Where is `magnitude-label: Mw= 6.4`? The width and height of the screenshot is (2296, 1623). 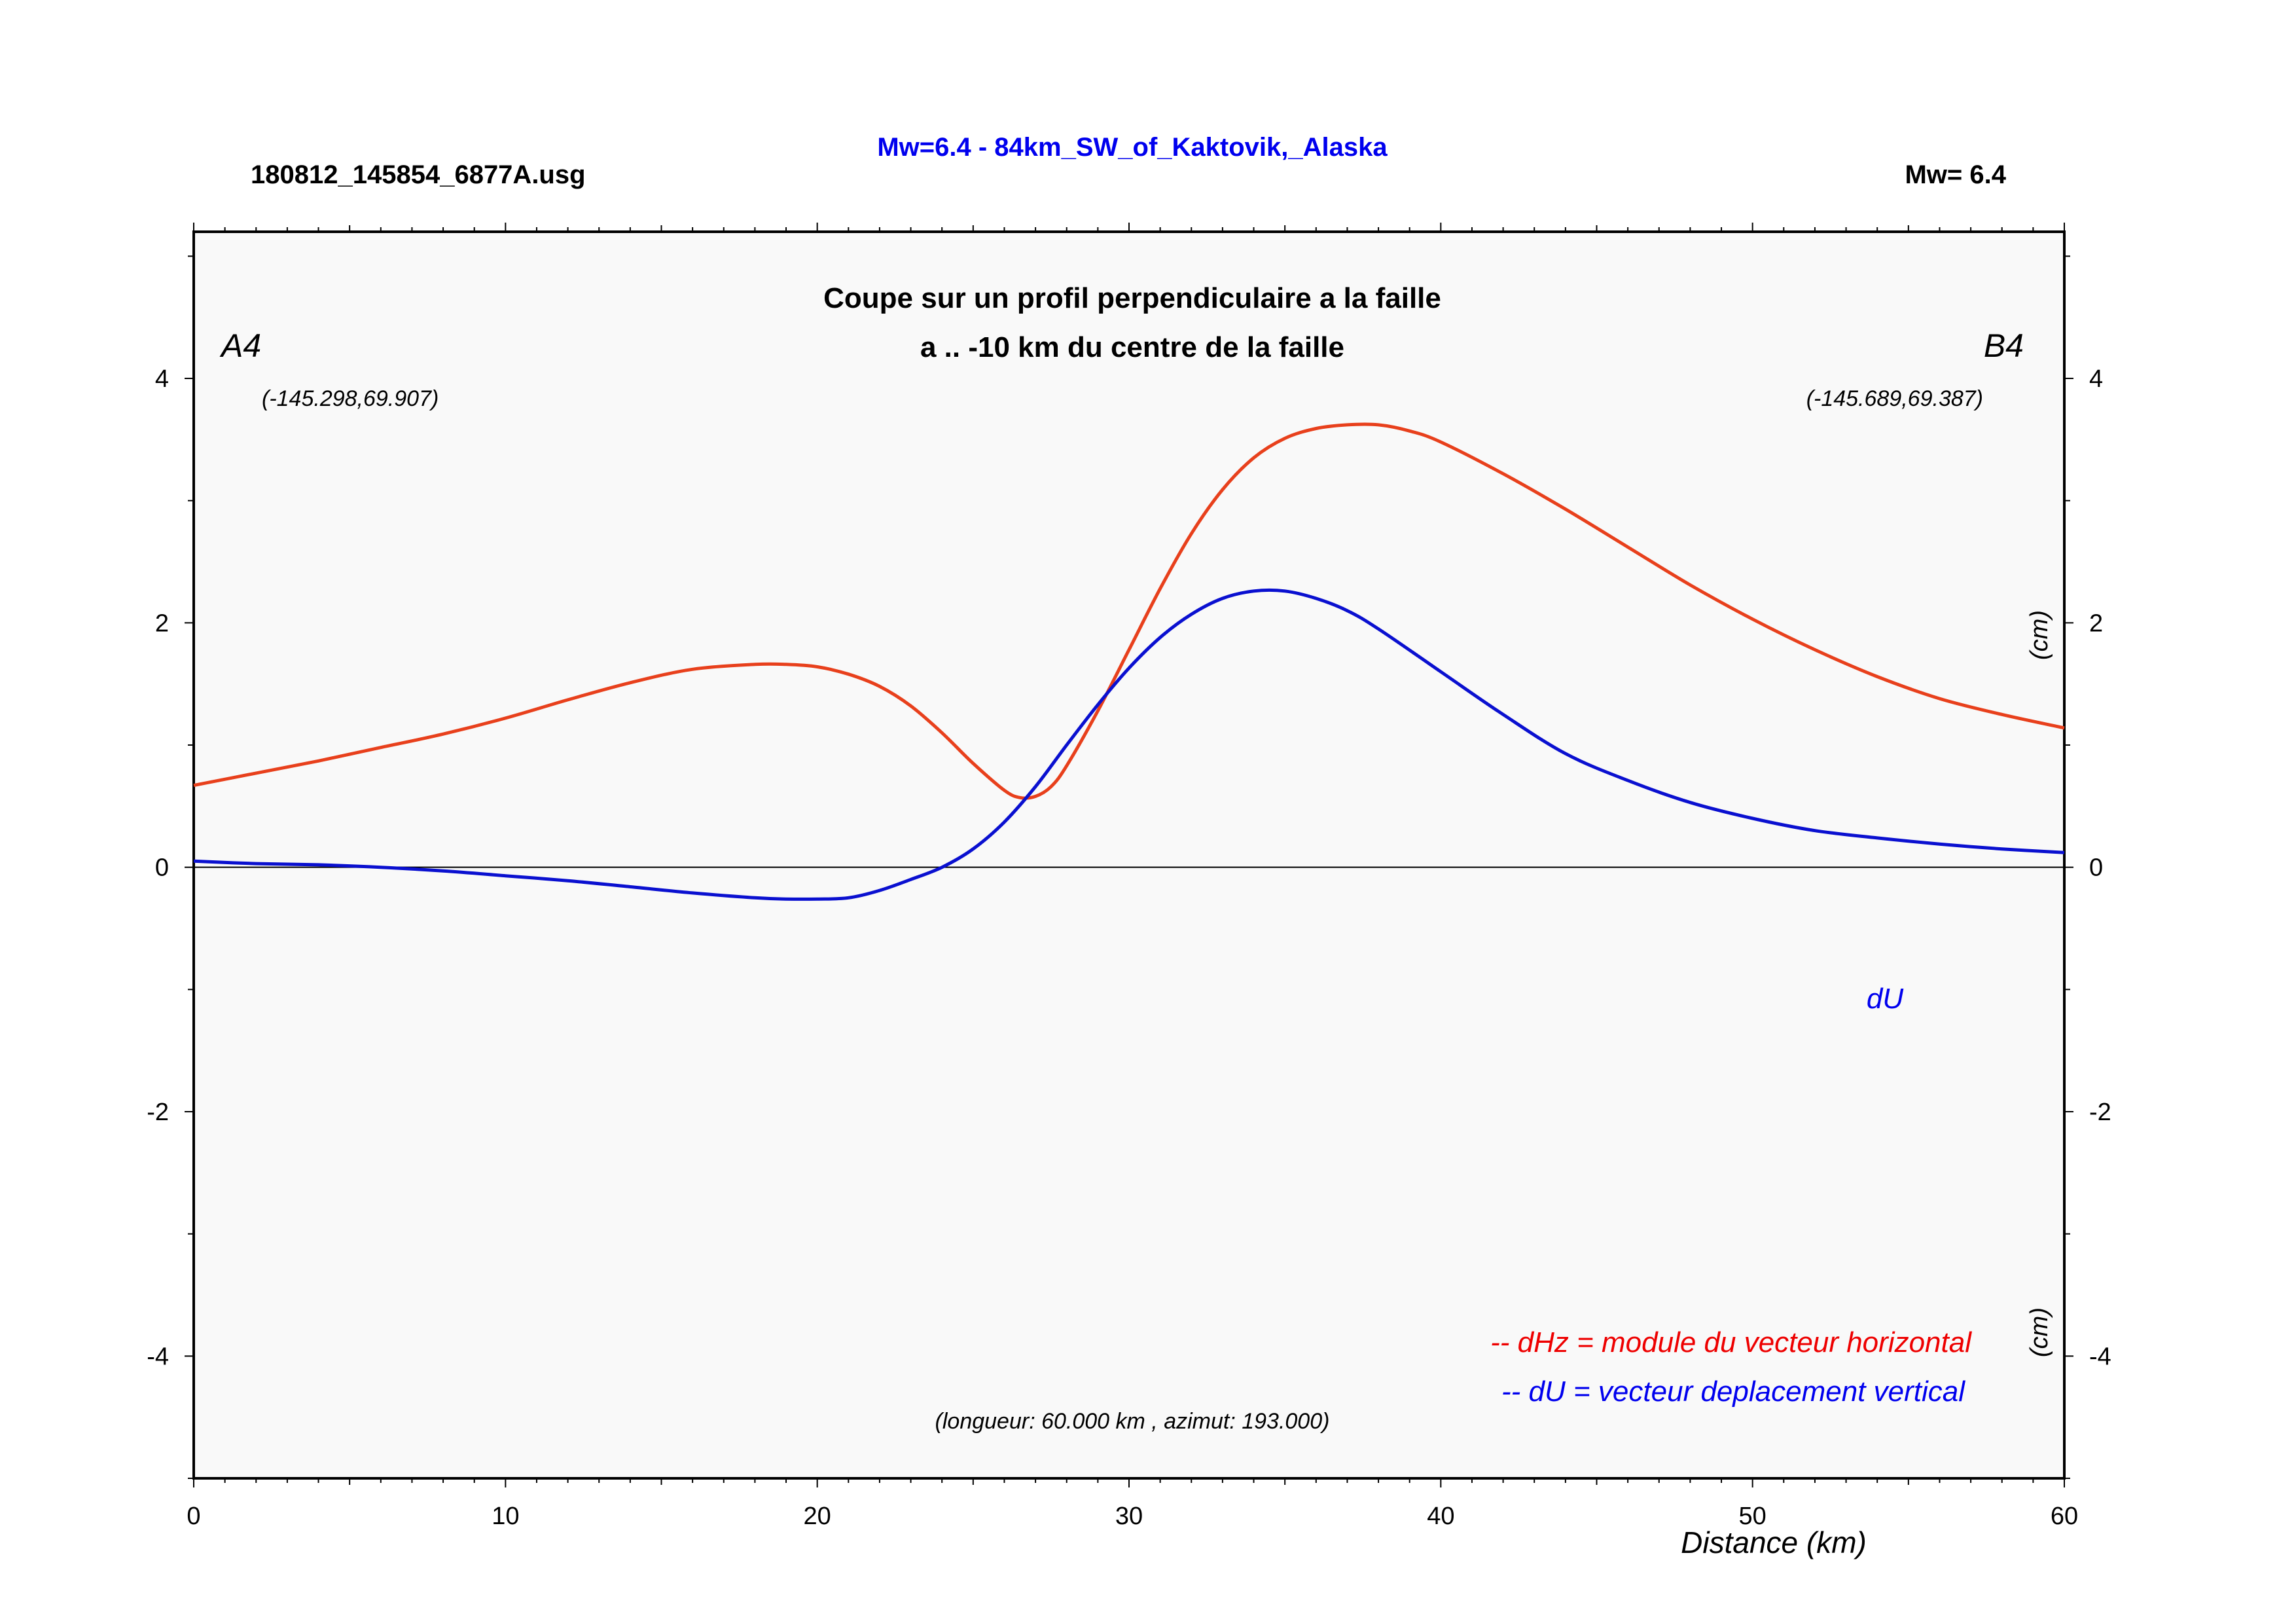 magnitude-label: Mw= 6.4 is located at coordinates (1955, 174).